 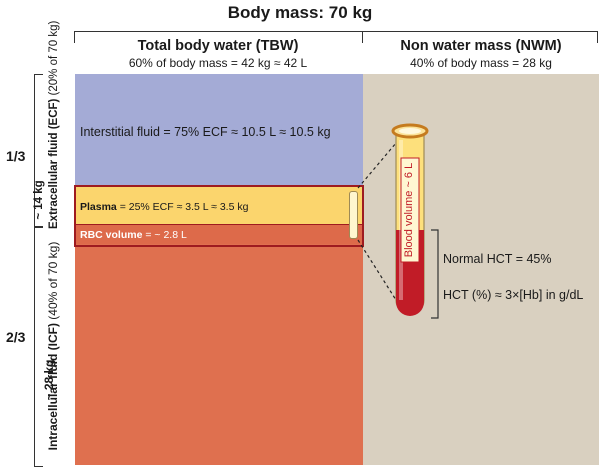 What do you see at coordinates (410, 131) in the screenshot?
I see `tube-opening` at bounding box center [410, 131].